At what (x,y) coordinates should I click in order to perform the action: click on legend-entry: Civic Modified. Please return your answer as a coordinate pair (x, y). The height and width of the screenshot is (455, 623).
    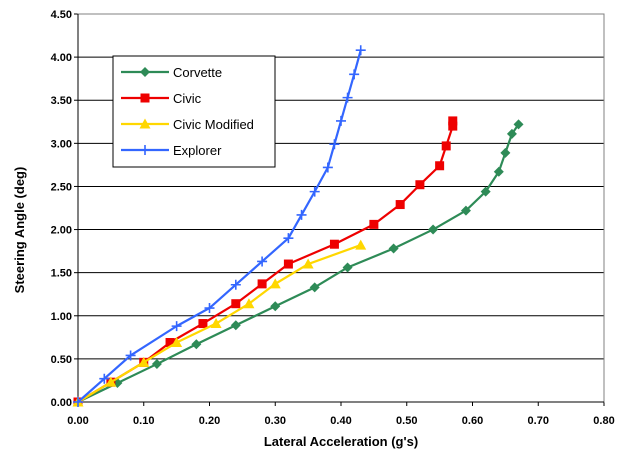
    Looking at the image, I should click on (187, 124).